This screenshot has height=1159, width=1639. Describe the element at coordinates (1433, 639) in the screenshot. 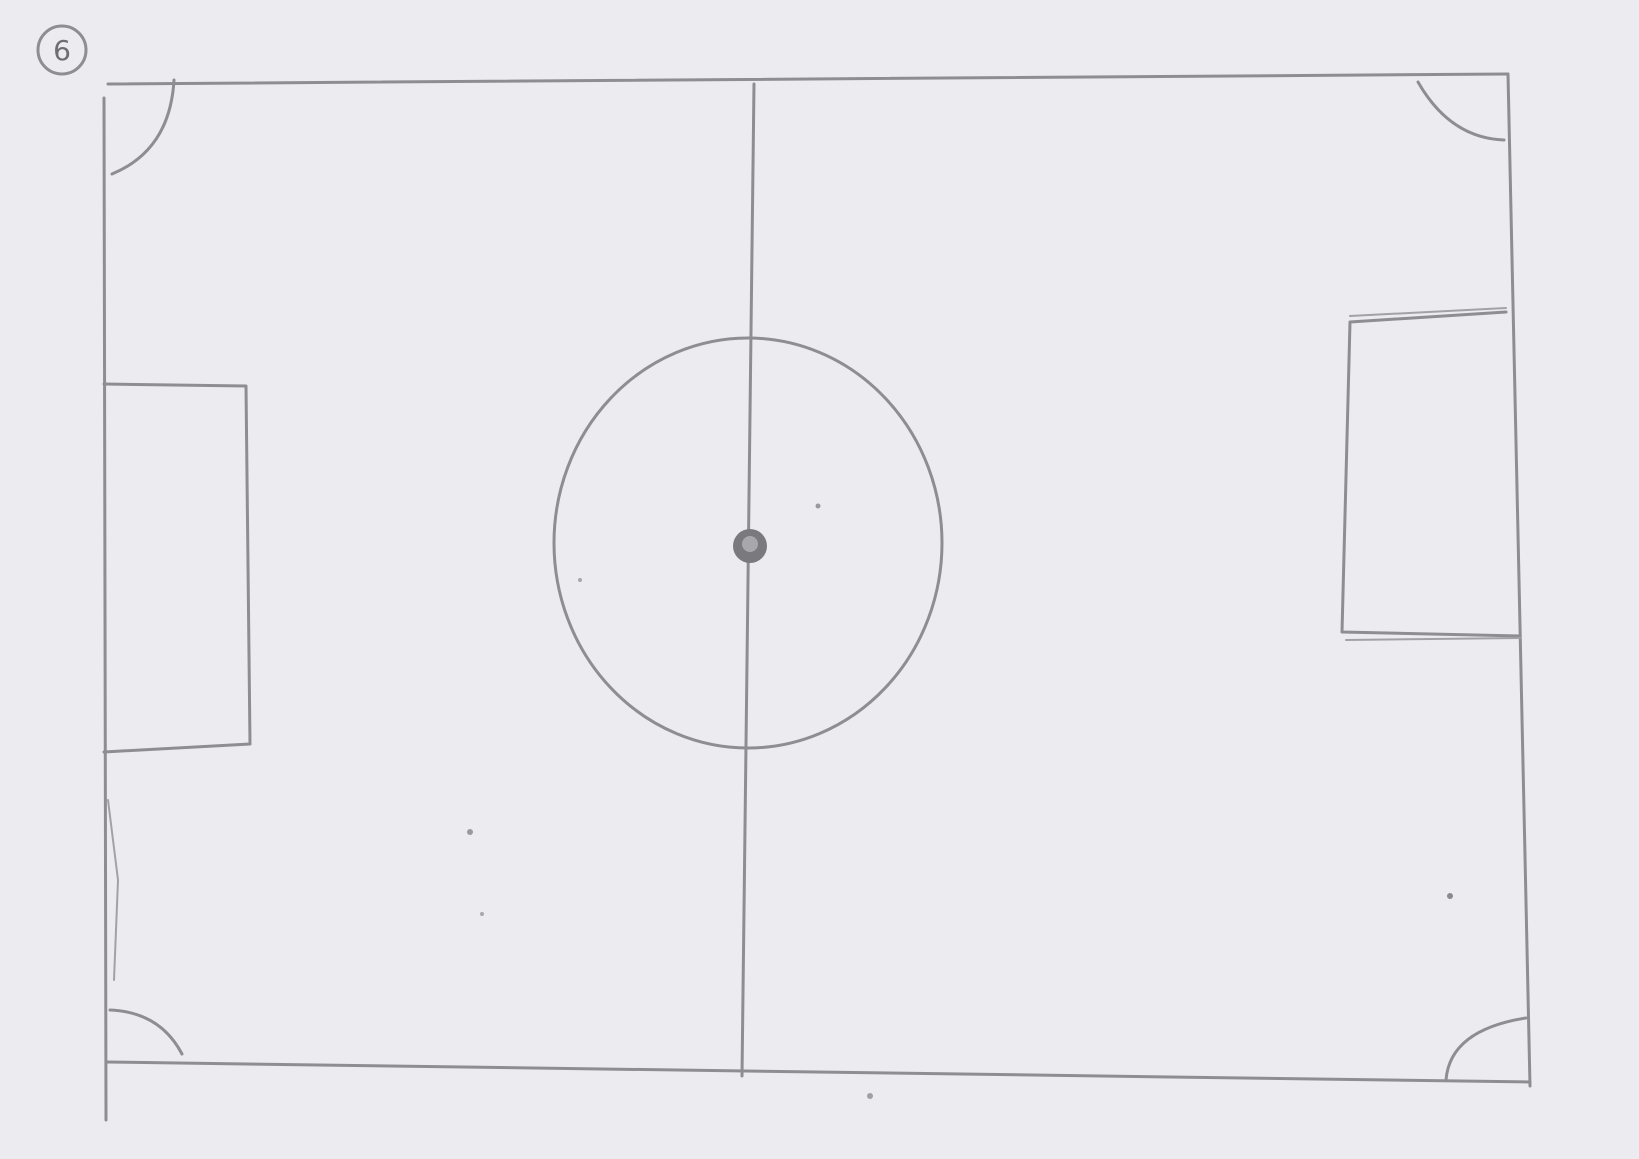

I see `right-penalty-box-retrace-bottom` at that location.